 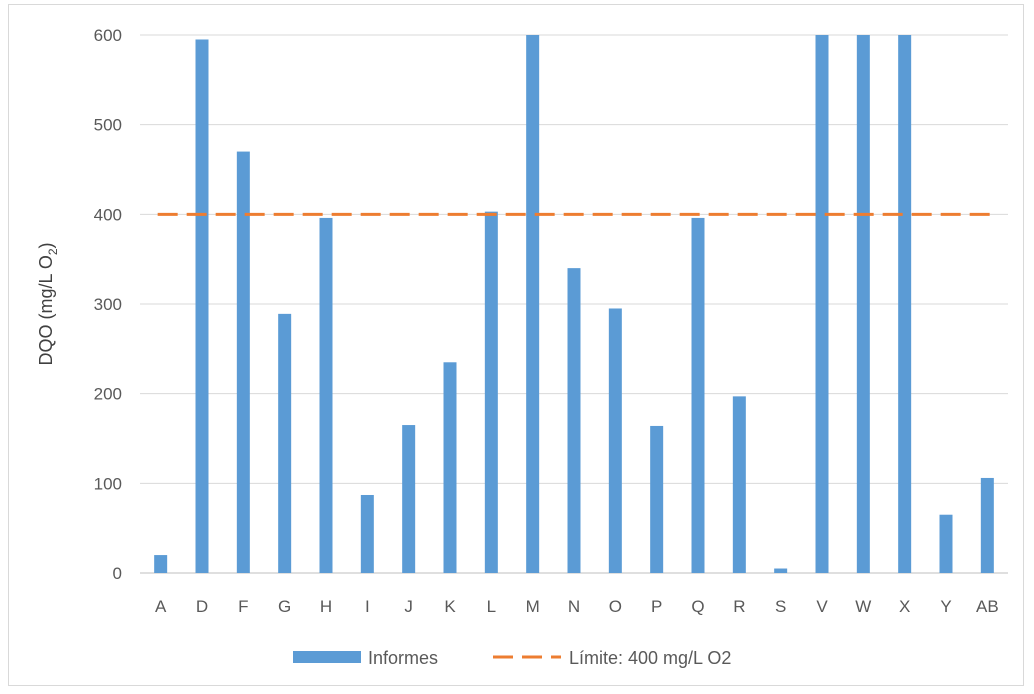 What do you see at coordinates (285, 443) in the screenshot?
I see `bar-g` at bounding box center [285, 443].